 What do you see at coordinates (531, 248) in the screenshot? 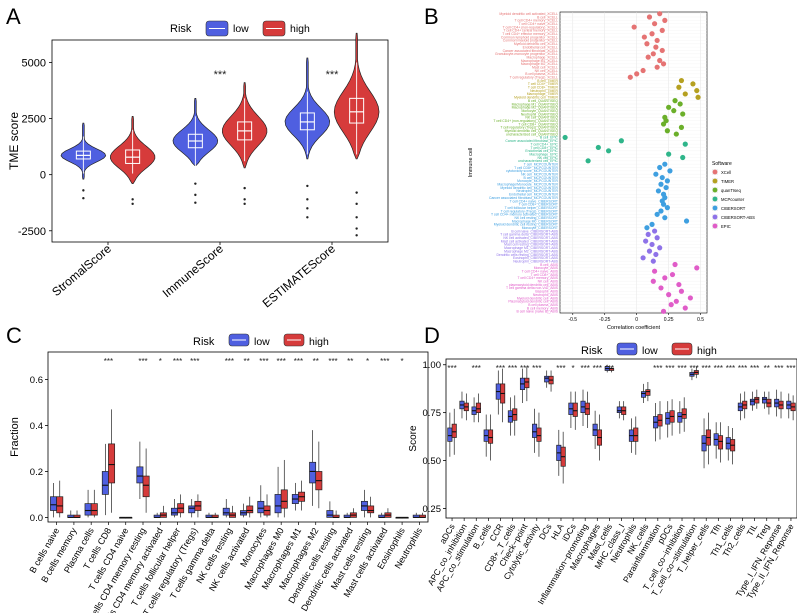
I see `cell-label-macrophage-m1-cibersort-abs: Macrophage M1_CIBERSORT-ABS` at bounding box center [531, 248].